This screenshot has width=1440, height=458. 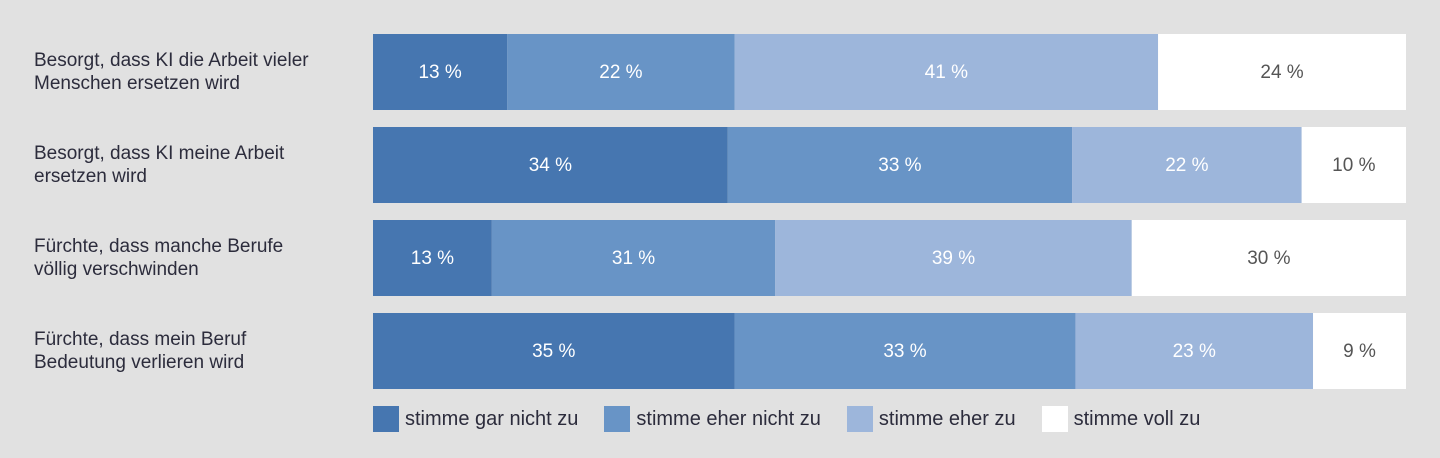 I want to click on value-label: 31 %, so click(x=633, y=258).